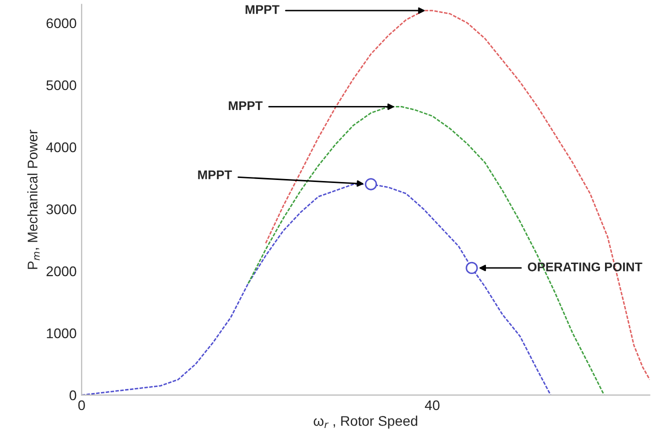  Describe the element at coordinates (61, 333) in the screenshot. I see `y-tick-label: 1000` at that location.